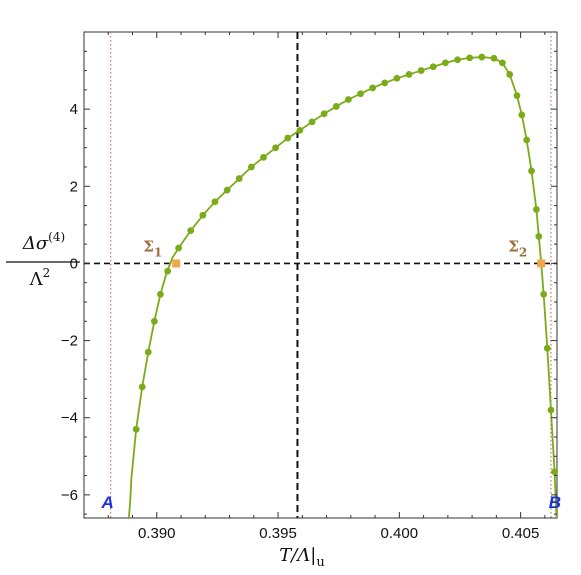  I want to click on x-tick-label: 0.400, so click(400, 533).